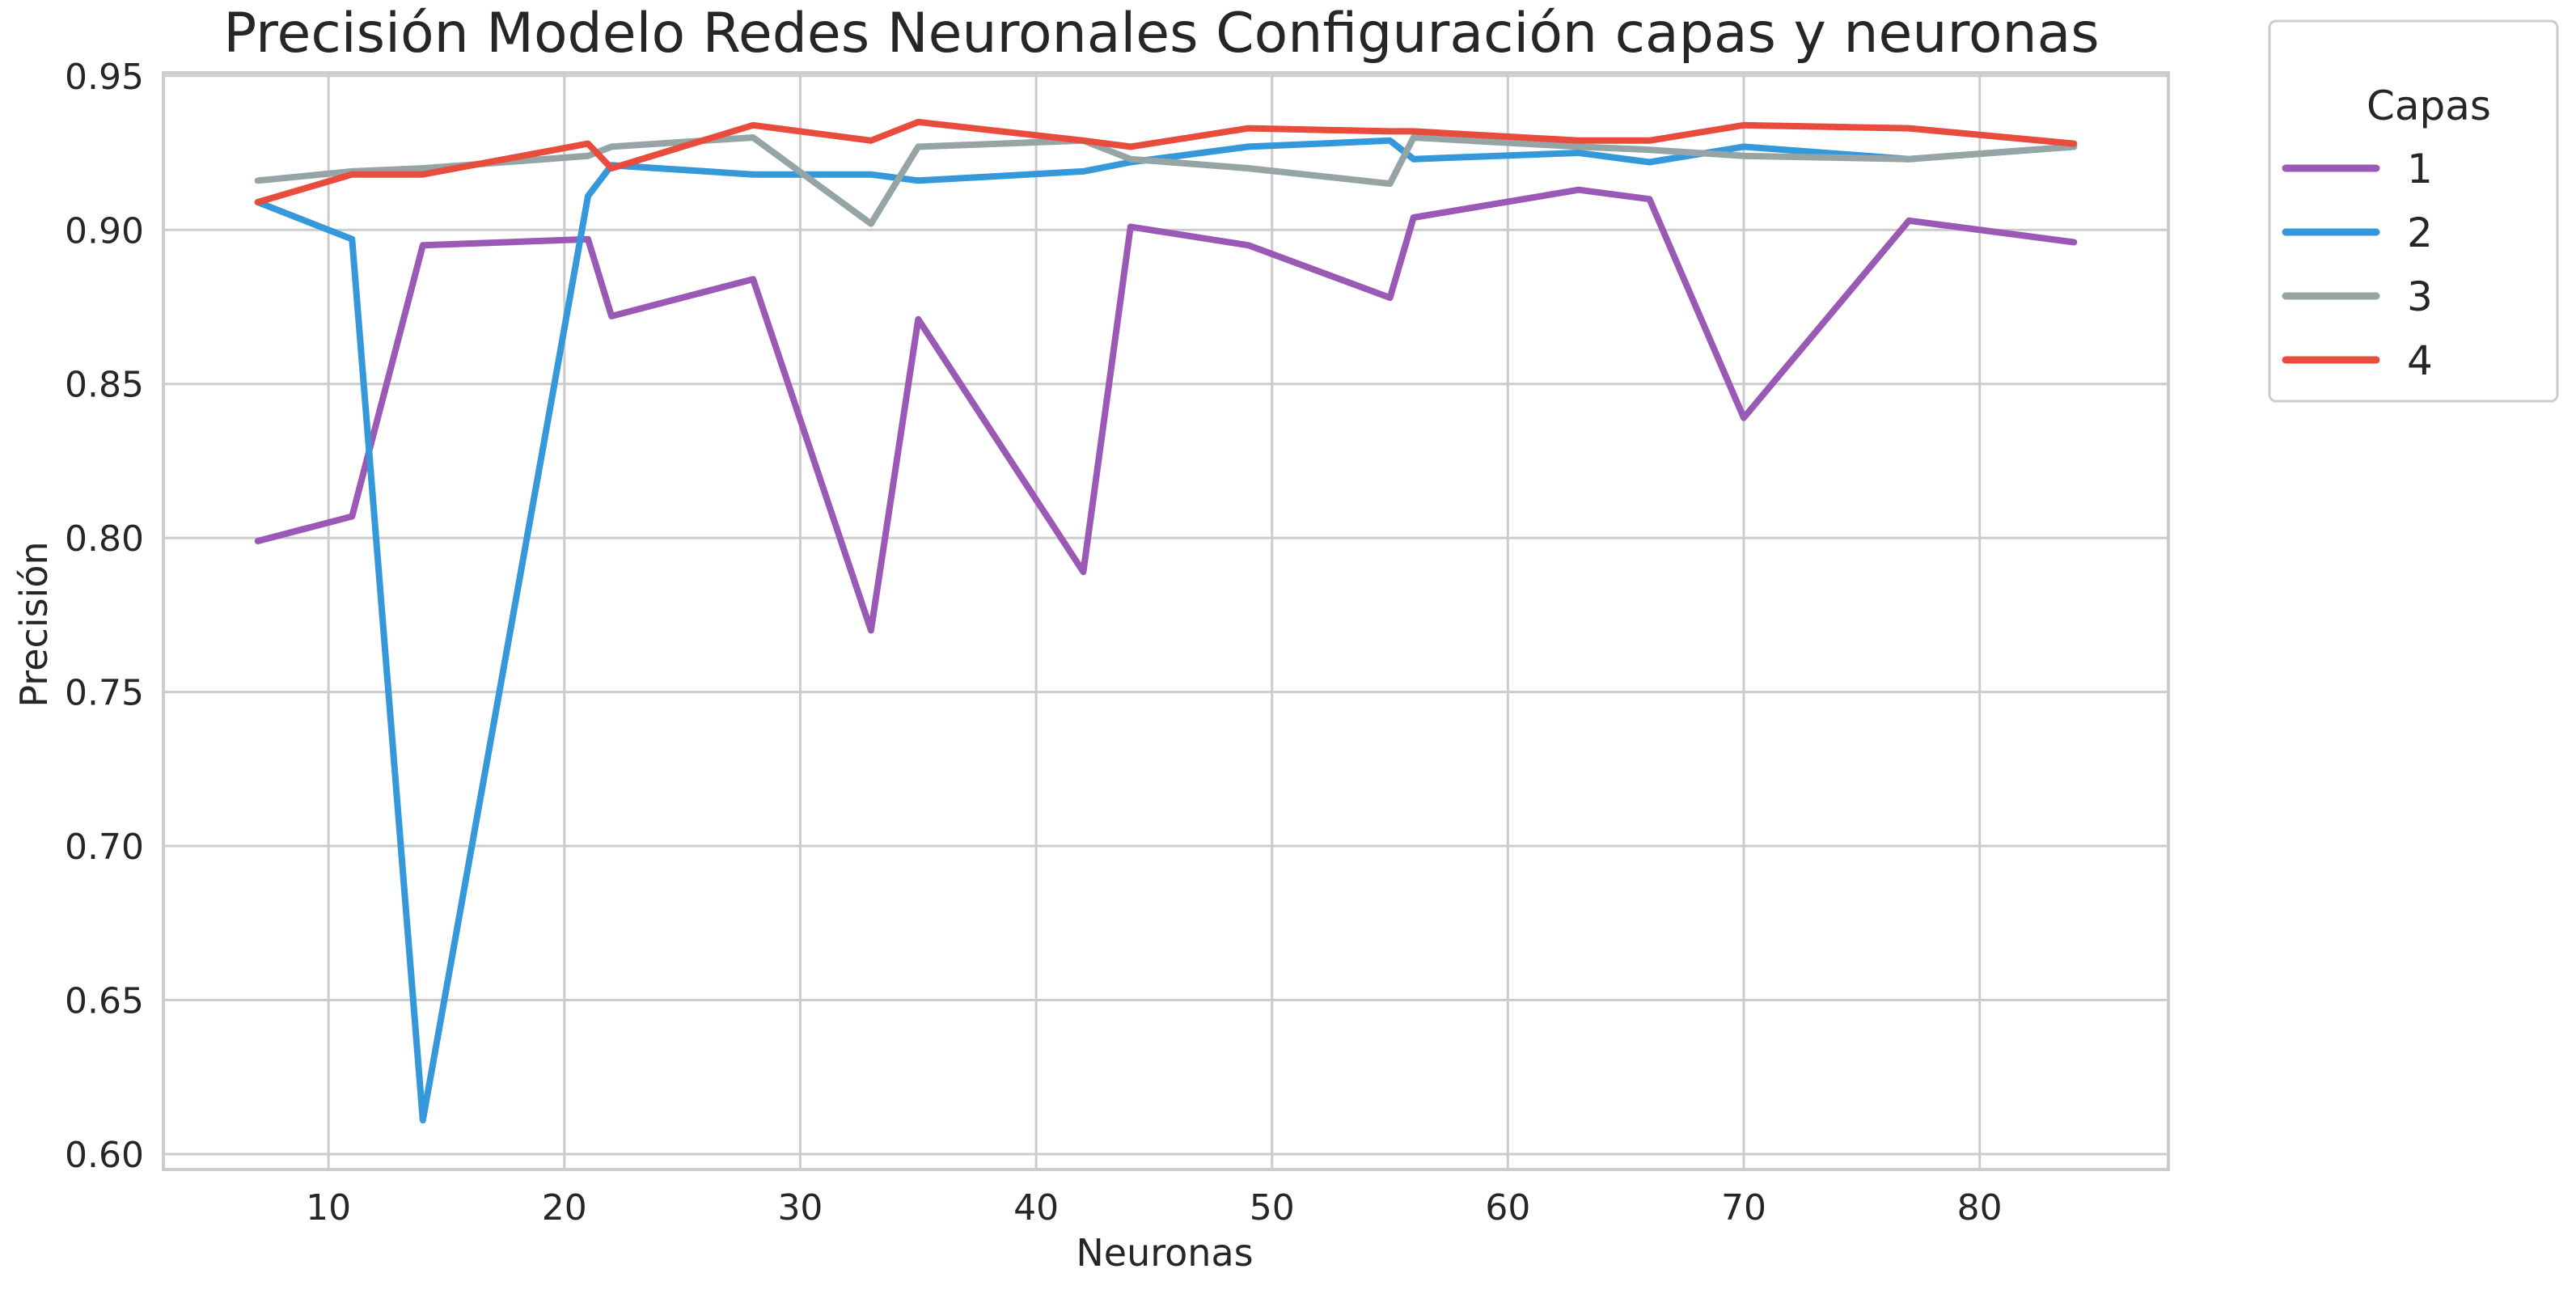  What do you see at coordinates (329, 1208) in the screenshot?
I see `x-tick-label: 10` at bounding box center [329, 1208].